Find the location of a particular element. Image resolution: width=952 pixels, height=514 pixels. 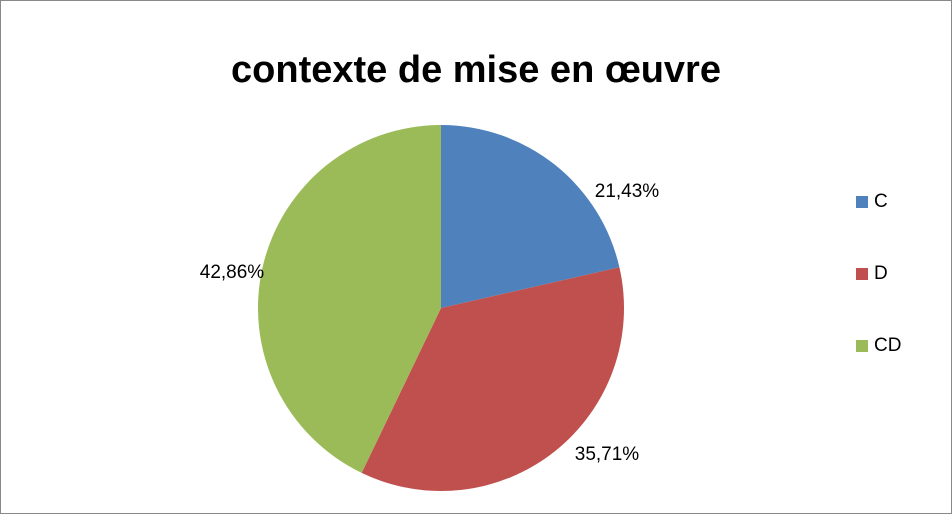

legend-label: CD is located at coordinates (887, 345).